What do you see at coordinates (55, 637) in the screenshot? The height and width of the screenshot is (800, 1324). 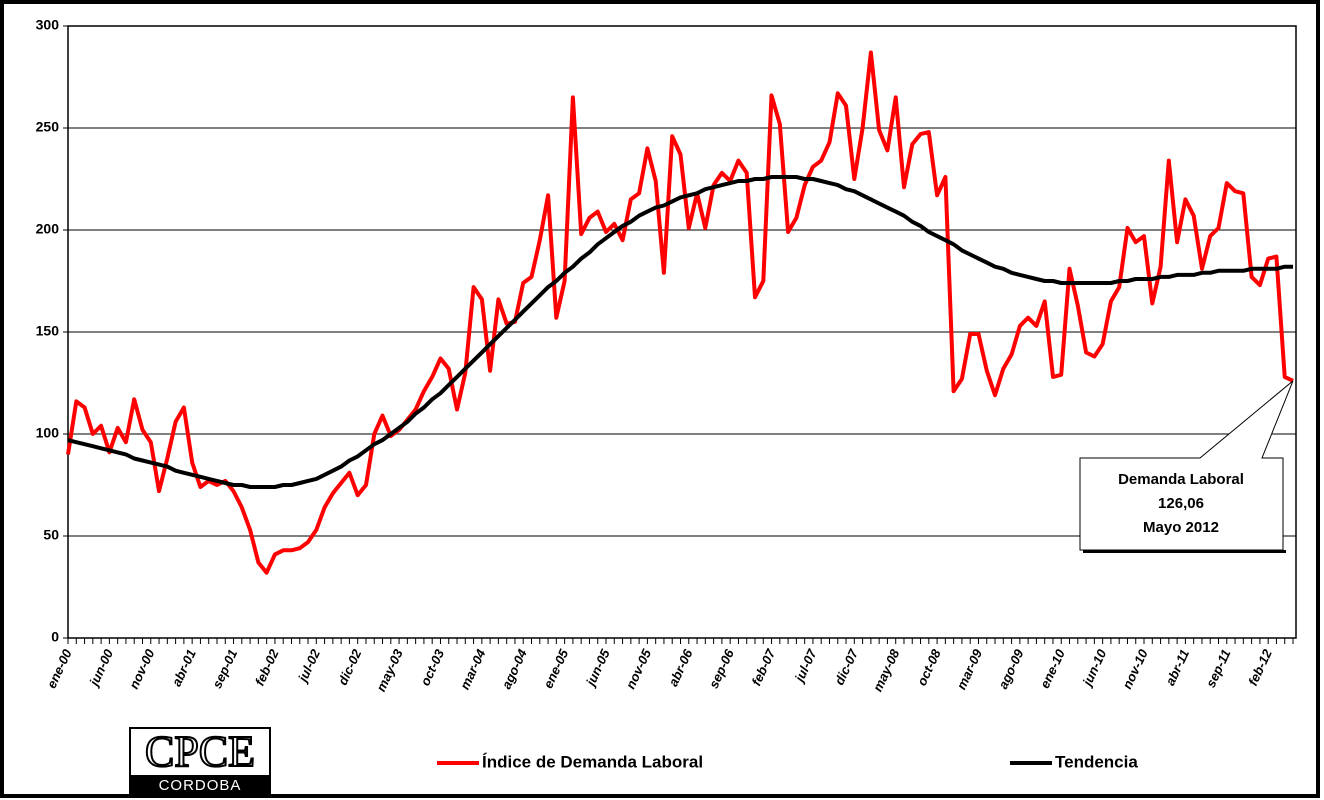 I see `y-tick-label: 0` at bounding box center [55, 637].